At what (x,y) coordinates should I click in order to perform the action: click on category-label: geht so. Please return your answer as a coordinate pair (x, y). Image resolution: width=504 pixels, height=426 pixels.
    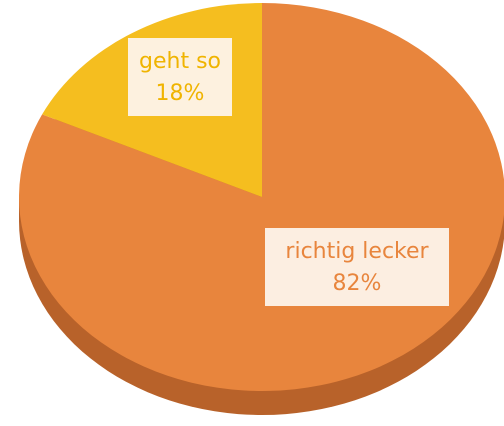
    Looking at the image, I should click on (180, 61).